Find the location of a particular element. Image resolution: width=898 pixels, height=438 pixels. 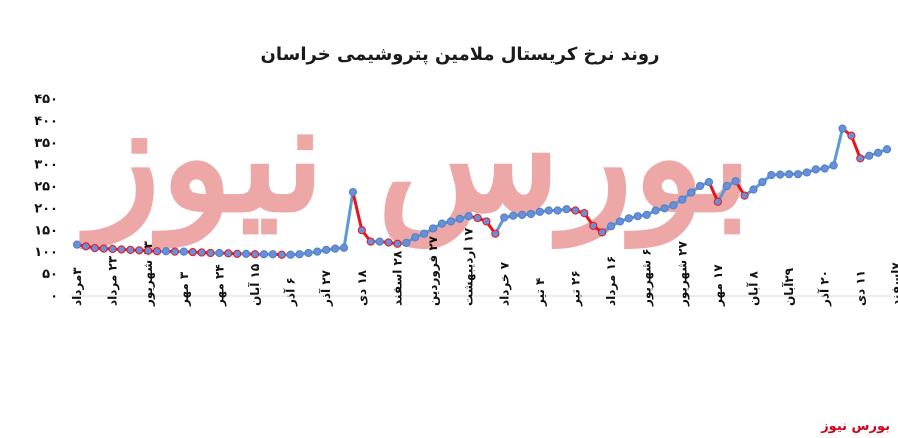

x-tick-label: ۷اسفند is located at coordinates (893, 284).